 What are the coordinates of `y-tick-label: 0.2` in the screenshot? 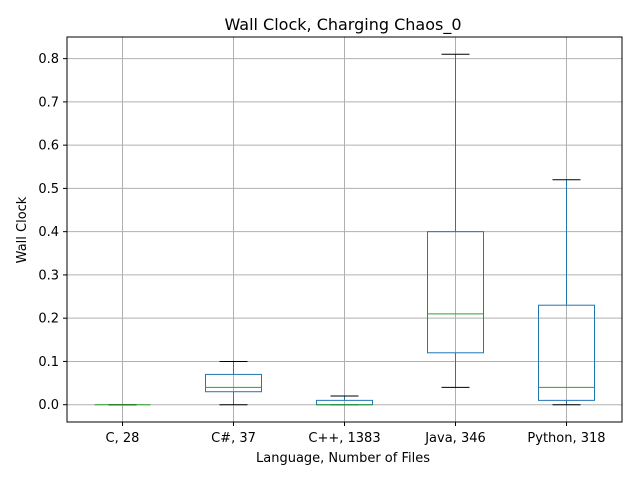 It's located at (48, 319).